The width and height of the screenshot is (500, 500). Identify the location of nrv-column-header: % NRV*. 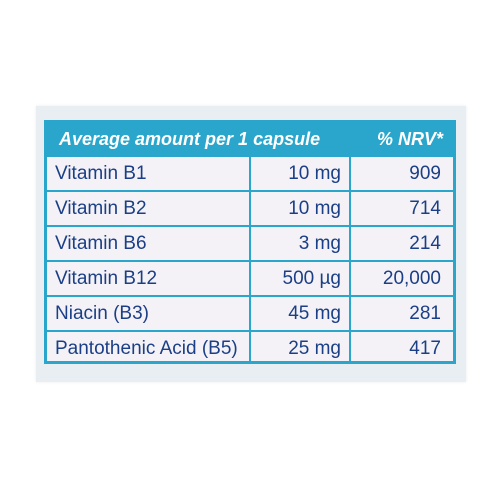
(409, 139).